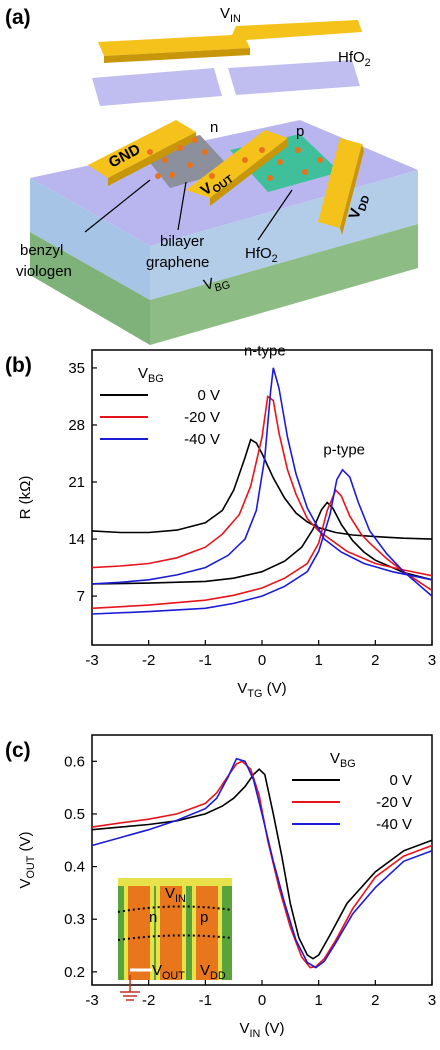  What do you see at coordinates (25, 844) in the screenshot?
I see `y-axis-label-part: (V)` at bounding box center [25, 844].